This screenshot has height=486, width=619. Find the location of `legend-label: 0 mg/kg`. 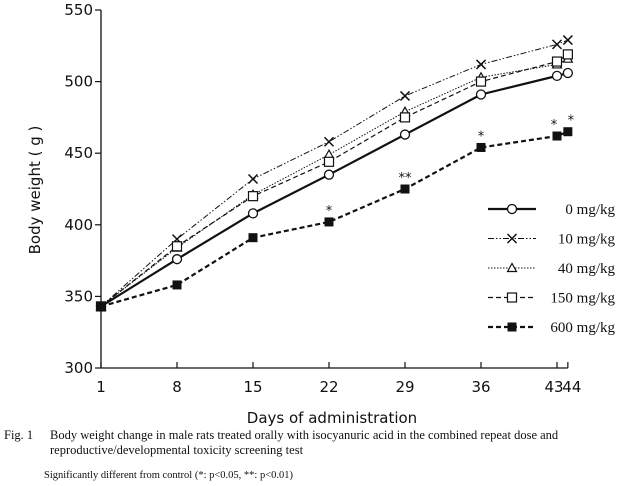

legend-label: 0 mg/kg is located at coordinates (590, 210).